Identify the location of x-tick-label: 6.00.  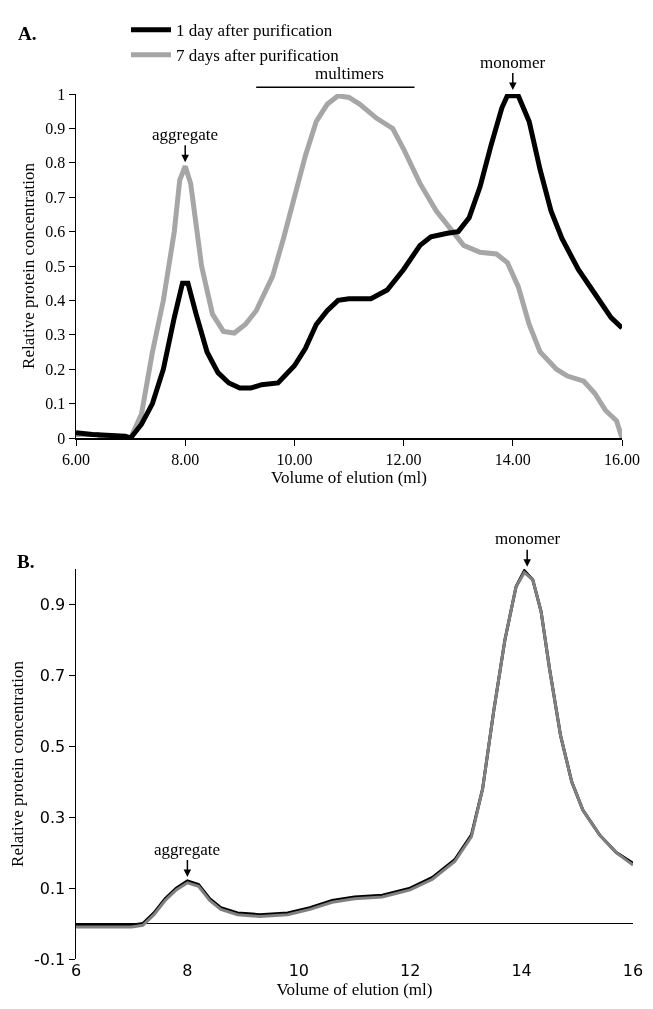
(76, 459).